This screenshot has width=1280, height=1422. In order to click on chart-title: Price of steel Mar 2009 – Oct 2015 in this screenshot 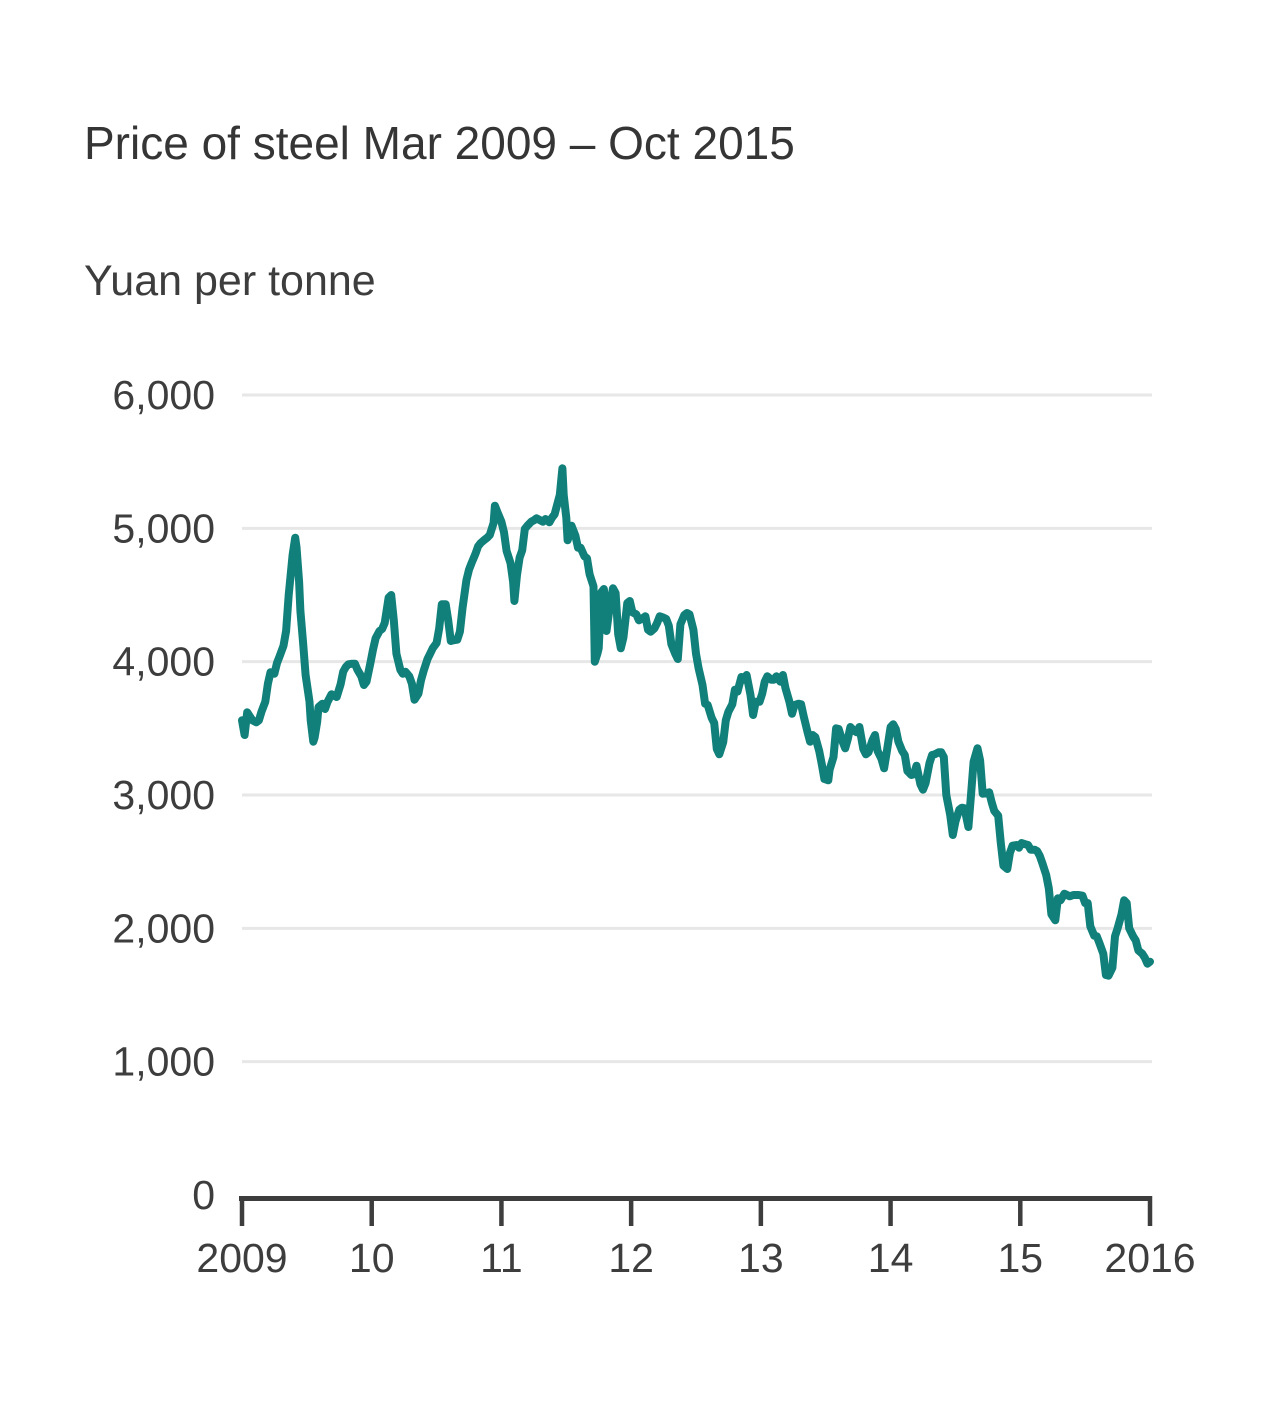, I will do `click(439, 143)`.